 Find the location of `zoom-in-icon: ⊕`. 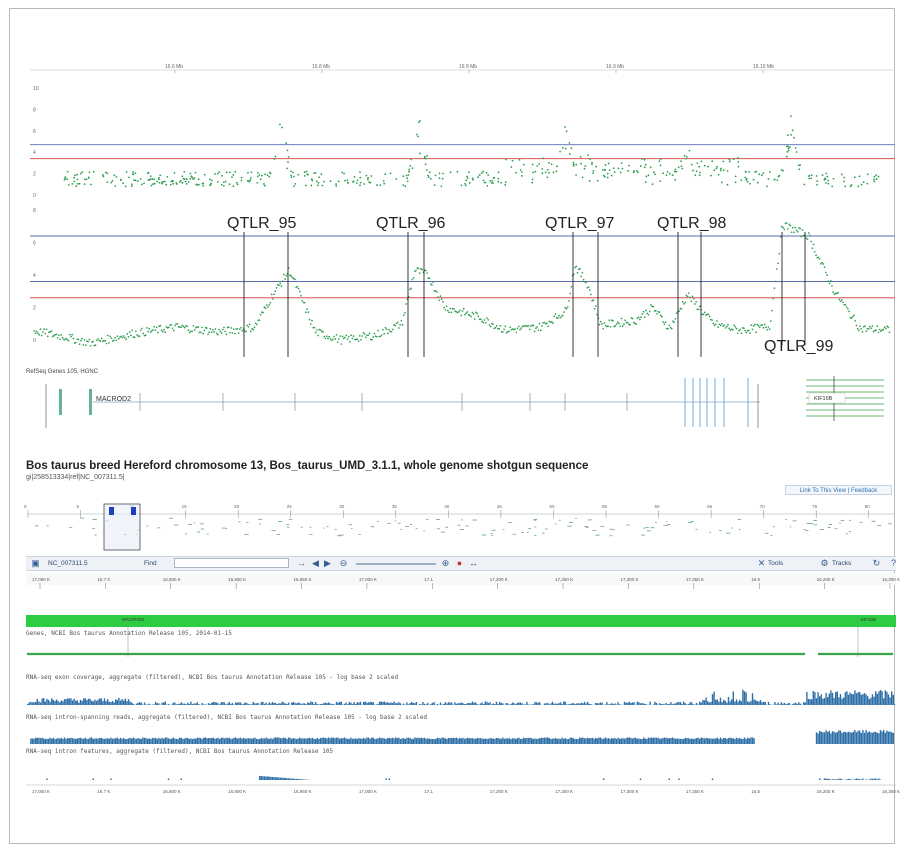

zoom-in-icon: ⊕ is located at coordinates (445, 563).